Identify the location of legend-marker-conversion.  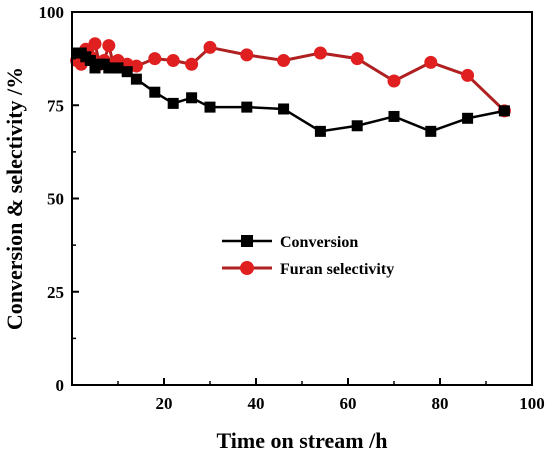
(247, 241).